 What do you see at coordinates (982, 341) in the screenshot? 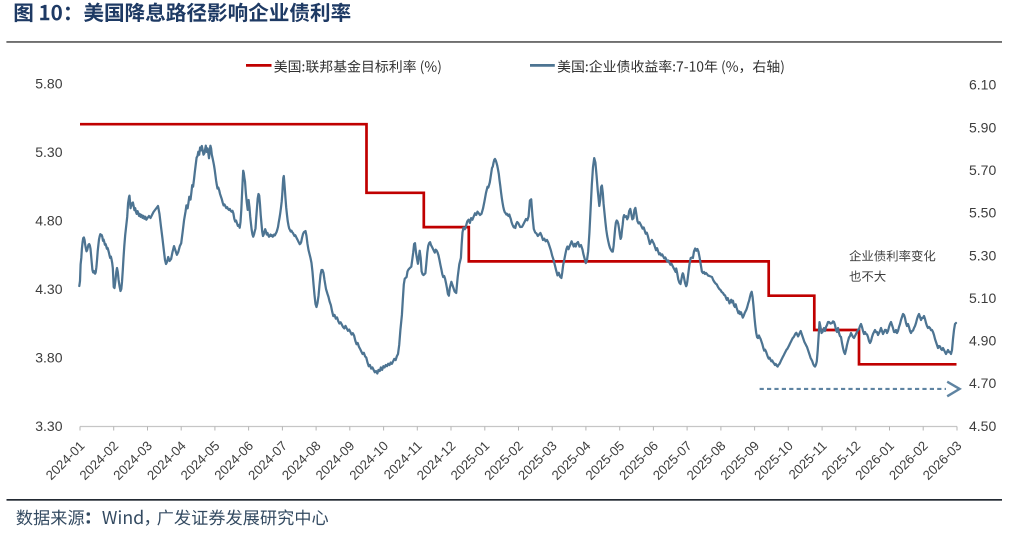
I see `svg-text: 4.90` at bounding box center [982, 341].